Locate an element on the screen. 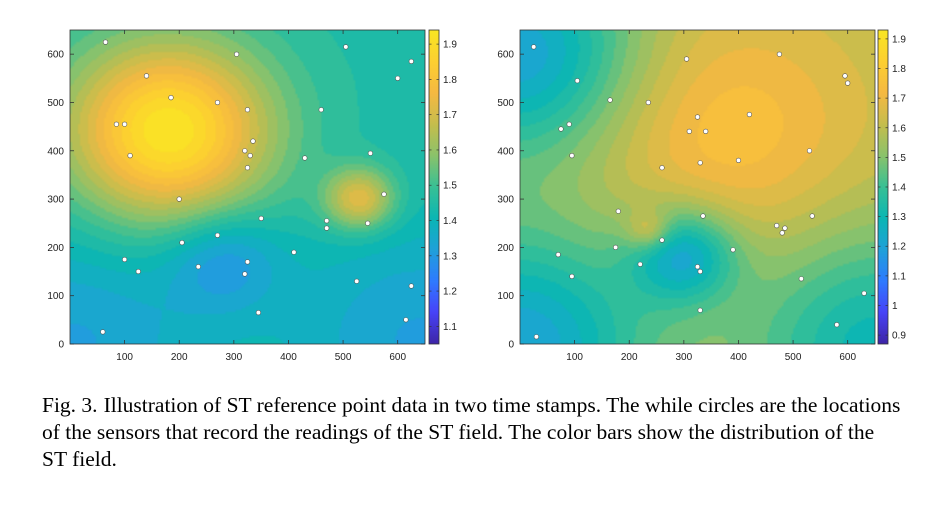  colorbar-tick-label: 1.2 is located at coordinates (899, 247).